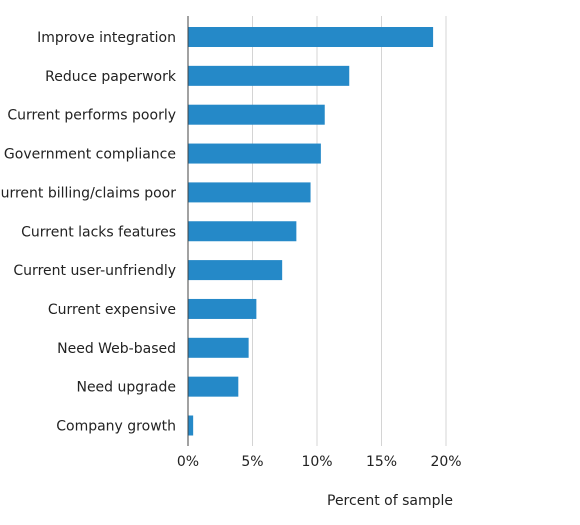 The height and width of the screenshot is (525, 580). Describe the element at coordinates (90, 155) in the screenshot. I see `category-label: Government compliance` at that location.